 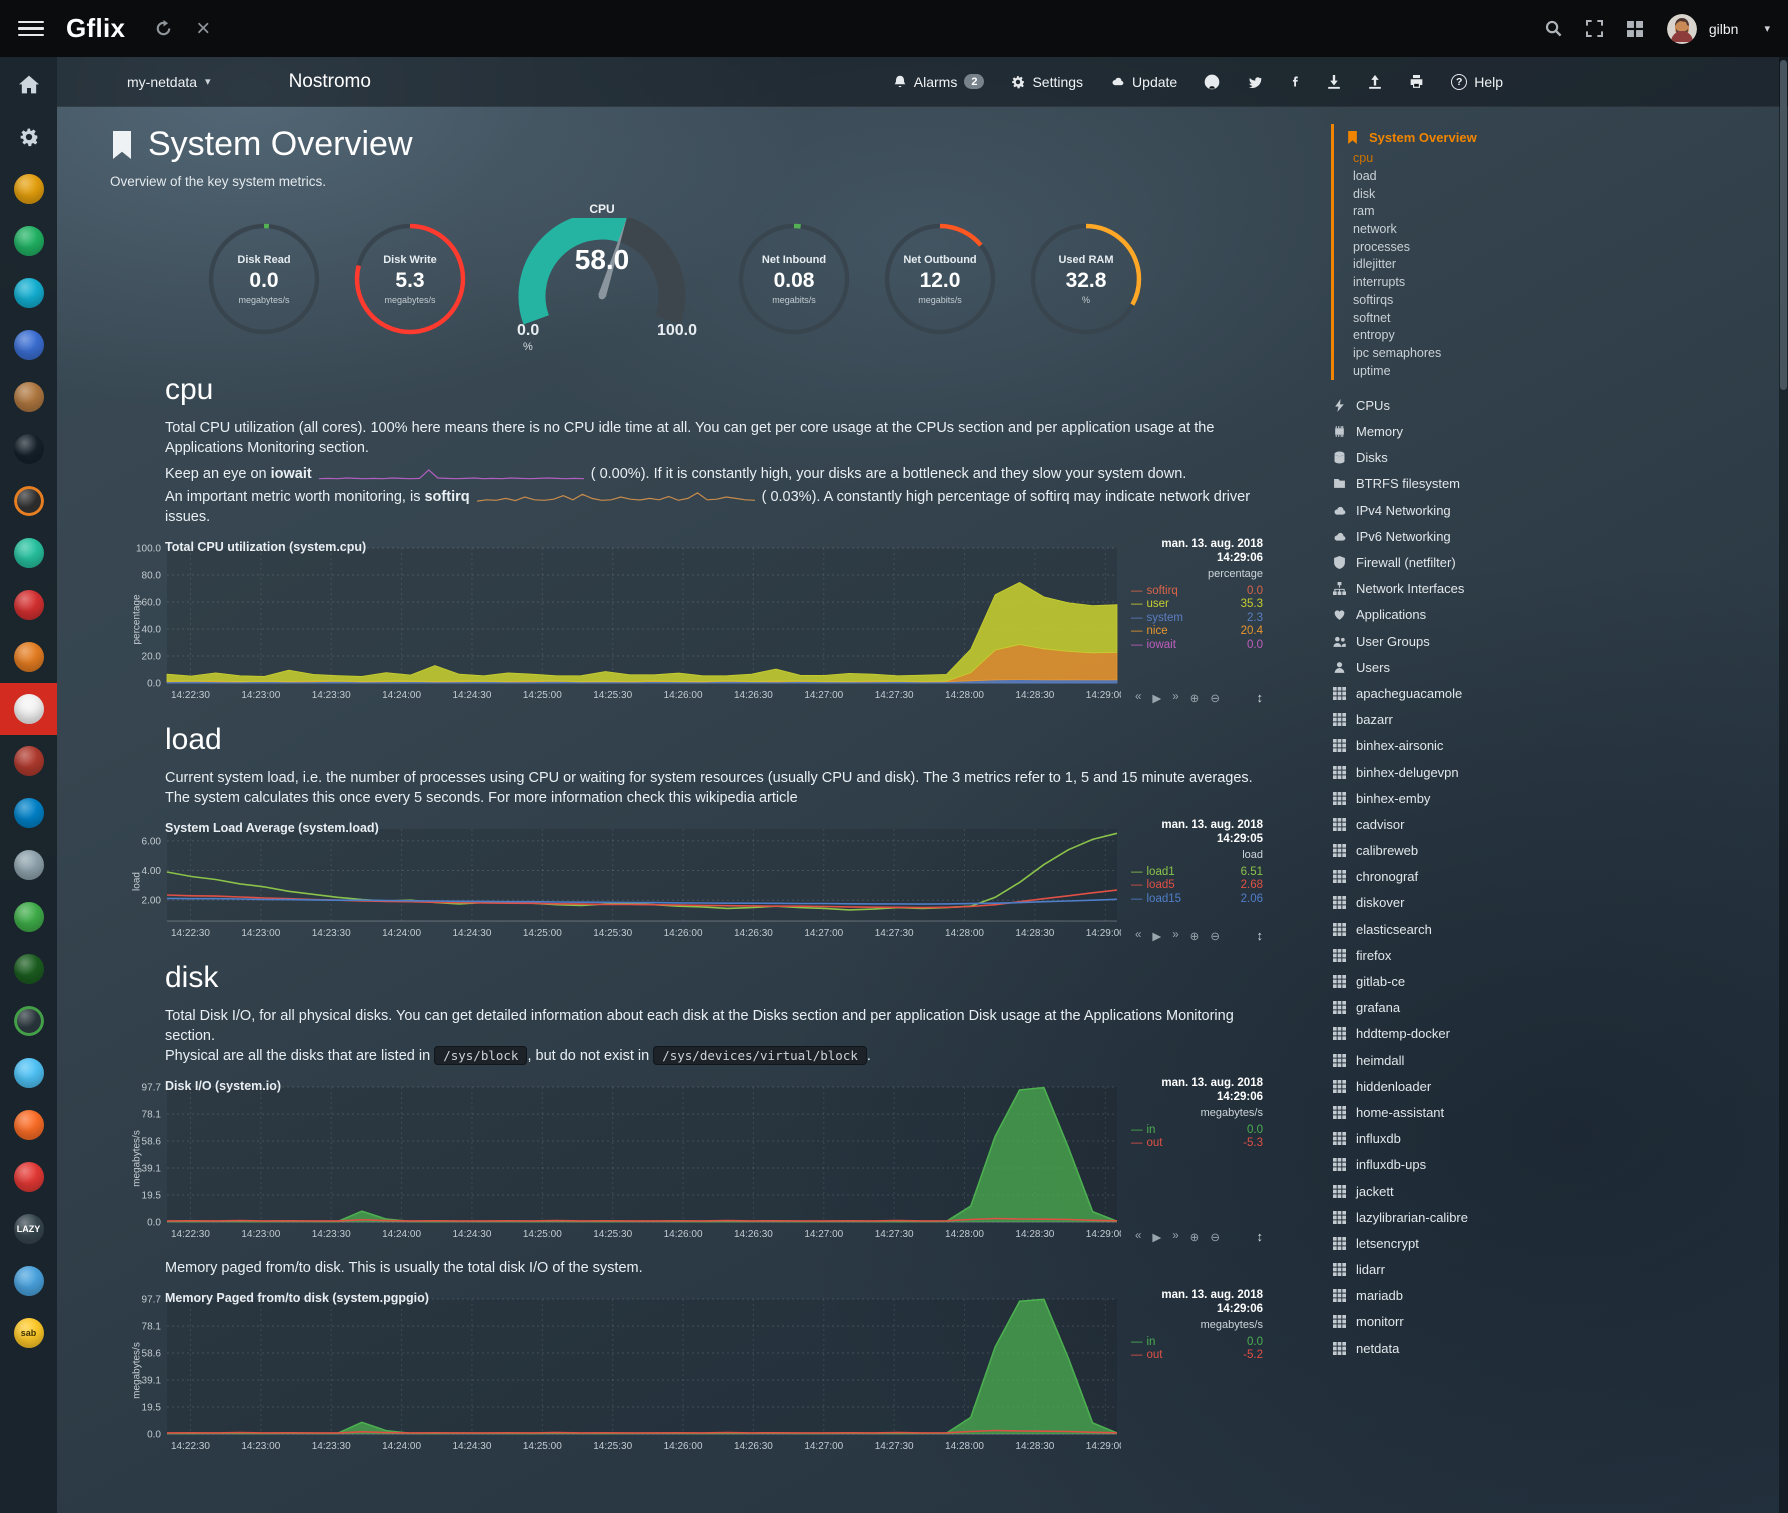 I want to click on sidebar-item-app-portainer, so click(x=28, y=293).